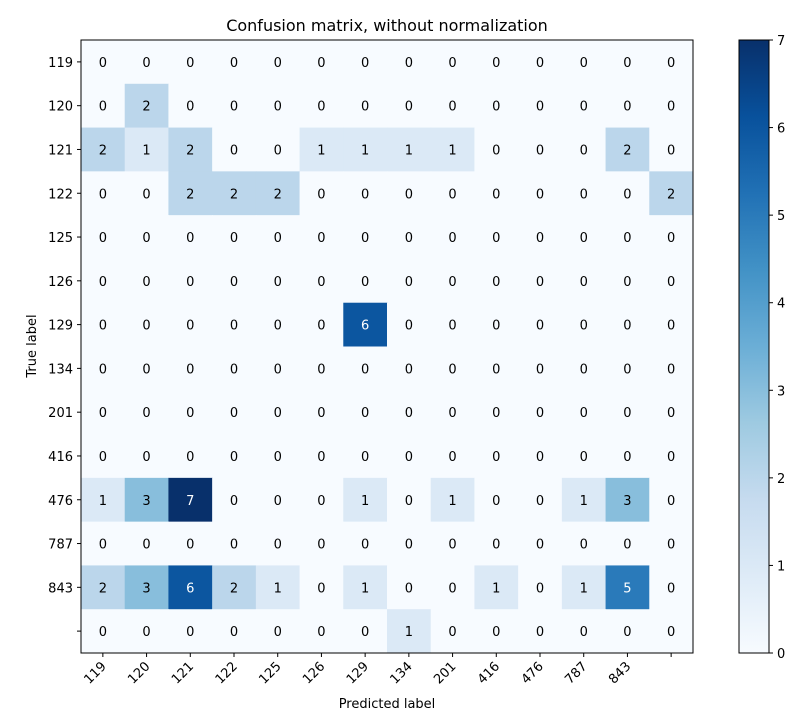 This screenshot has height=723, width=800. Describe the element at coordinates (60, 107) in the screenshot. I see `y-tick-label: 120` at that location.